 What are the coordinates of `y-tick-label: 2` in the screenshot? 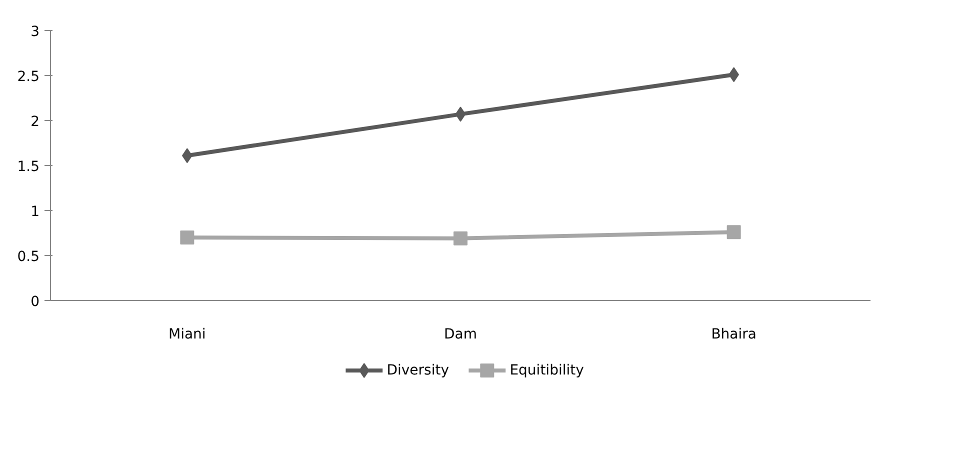 It's located at (35, 122).